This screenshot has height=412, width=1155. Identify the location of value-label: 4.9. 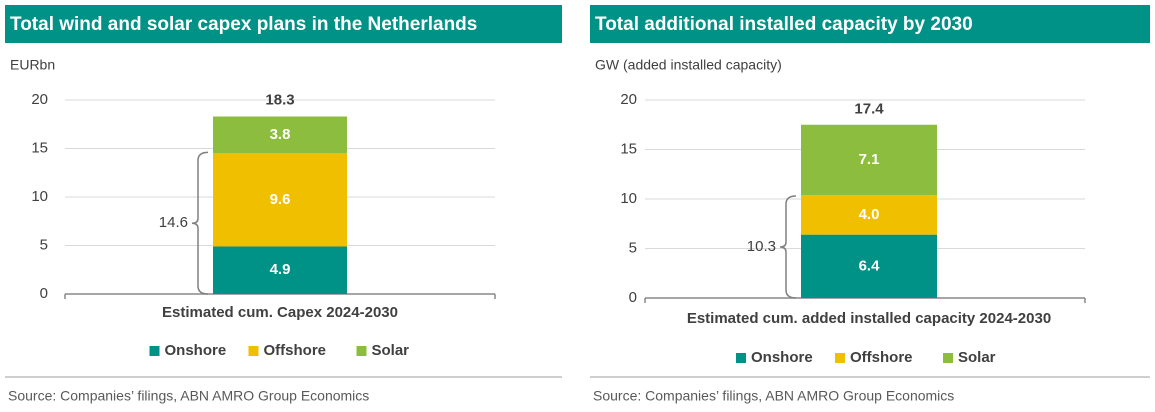
(280, 269).